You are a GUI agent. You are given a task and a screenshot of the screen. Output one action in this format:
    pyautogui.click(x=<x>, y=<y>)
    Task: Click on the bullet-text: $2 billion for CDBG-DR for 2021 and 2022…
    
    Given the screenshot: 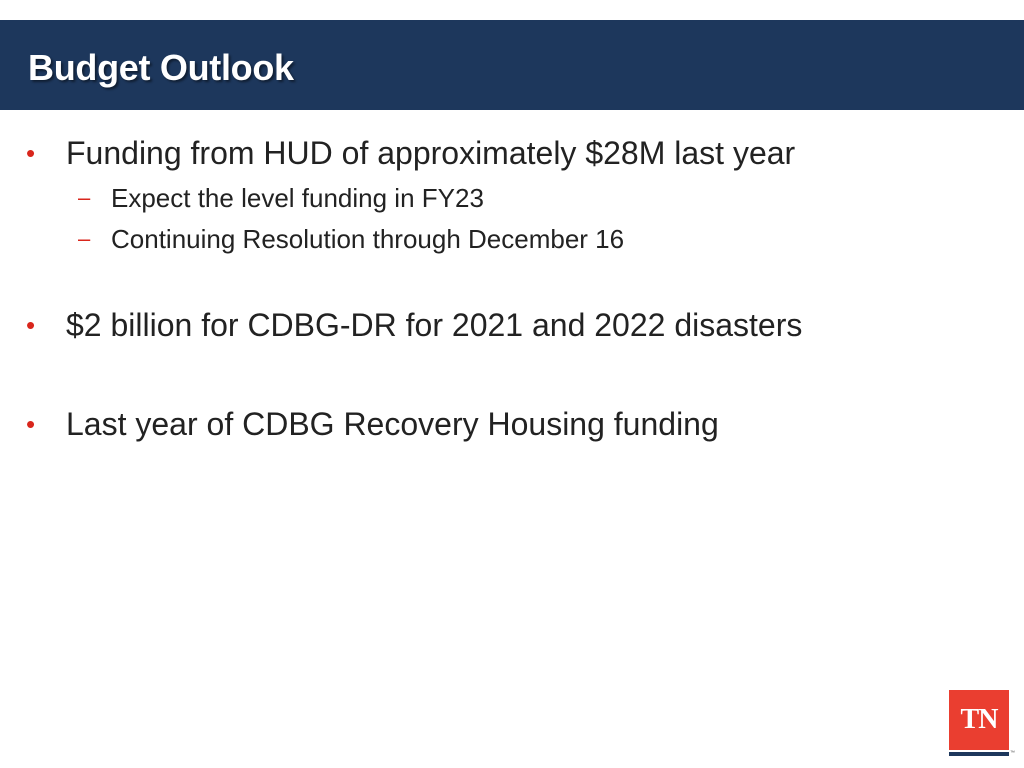 What is the action you would take?
    pyautogui.click(x=434, y=325)
    